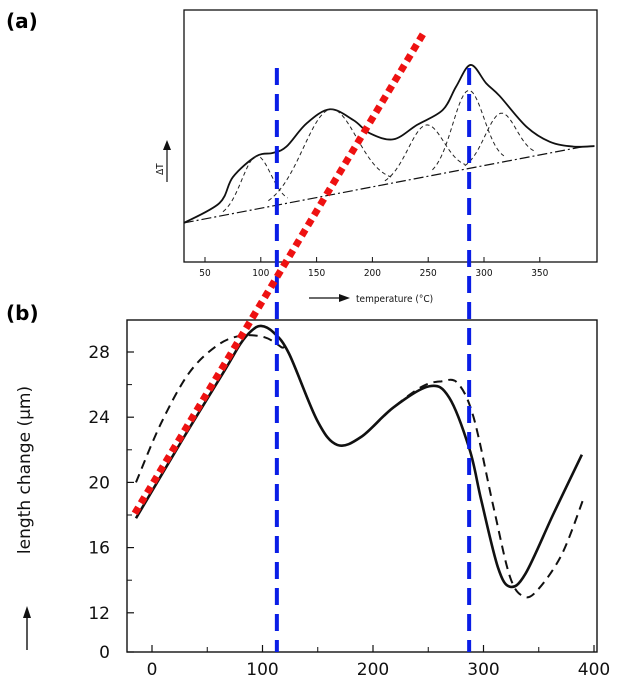 This screenshot has width=625, height=683. I want to click on panel-a-series-dash-dot, so click(383, 184).